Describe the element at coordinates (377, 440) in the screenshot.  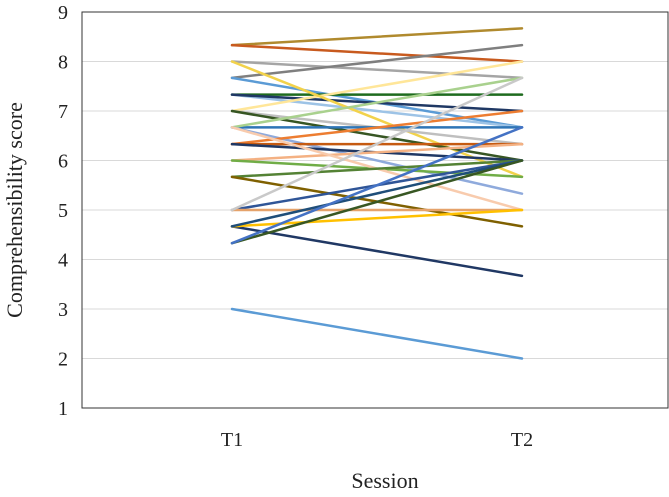
I see `x-axis-ticks: T1 T2` at that location.